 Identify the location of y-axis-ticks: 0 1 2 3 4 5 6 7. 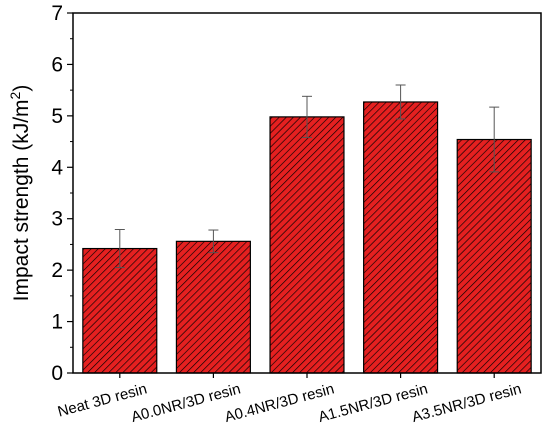
(62, 193).